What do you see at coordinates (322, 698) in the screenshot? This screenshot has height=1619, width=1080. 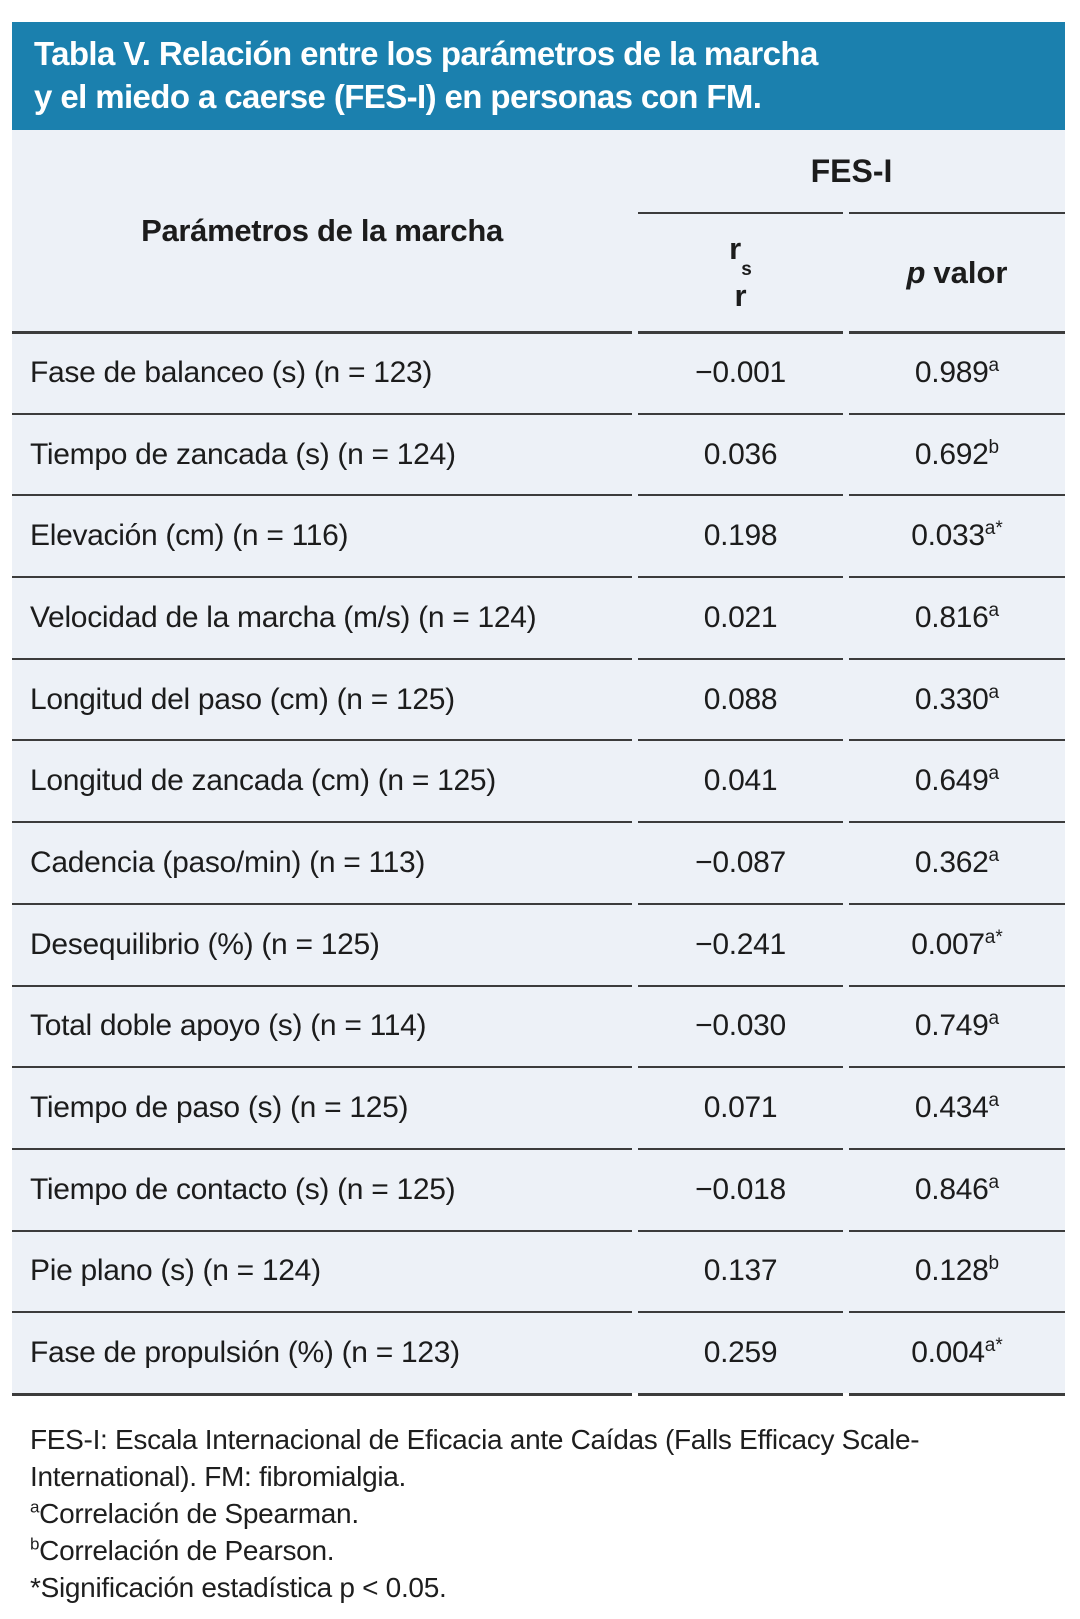 I see `param-cell: Longitud del paso (cm) (n = 125)` at bounding box center [322, 698].